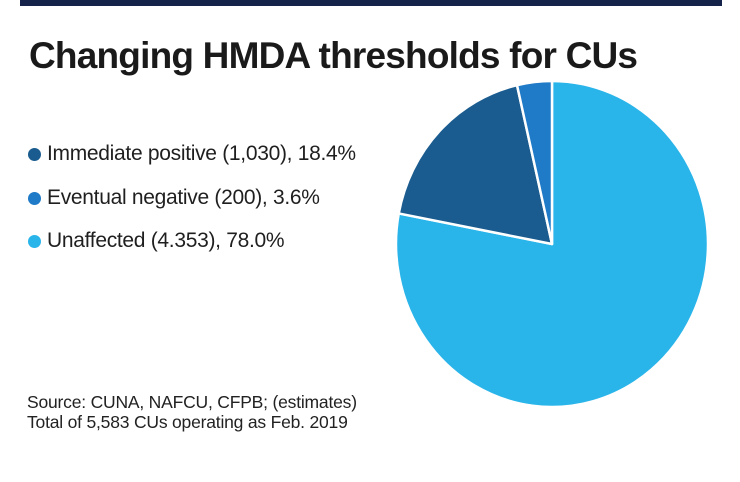 The image size is (740, 482). I want to click on source-line: Source: CUNA, NAFCU, CFPB; (estimates), so click(192, 402).